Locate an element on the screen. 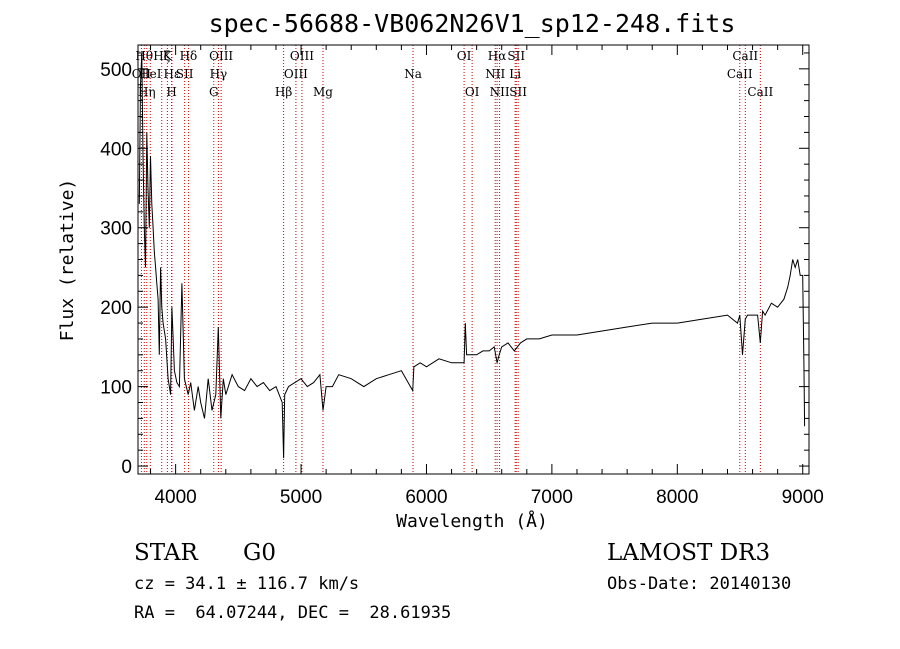 Image resolution: width=900 pixels, height=649 pixels. x-tick-label-1: 5000 is located at coordinates (301, 497).